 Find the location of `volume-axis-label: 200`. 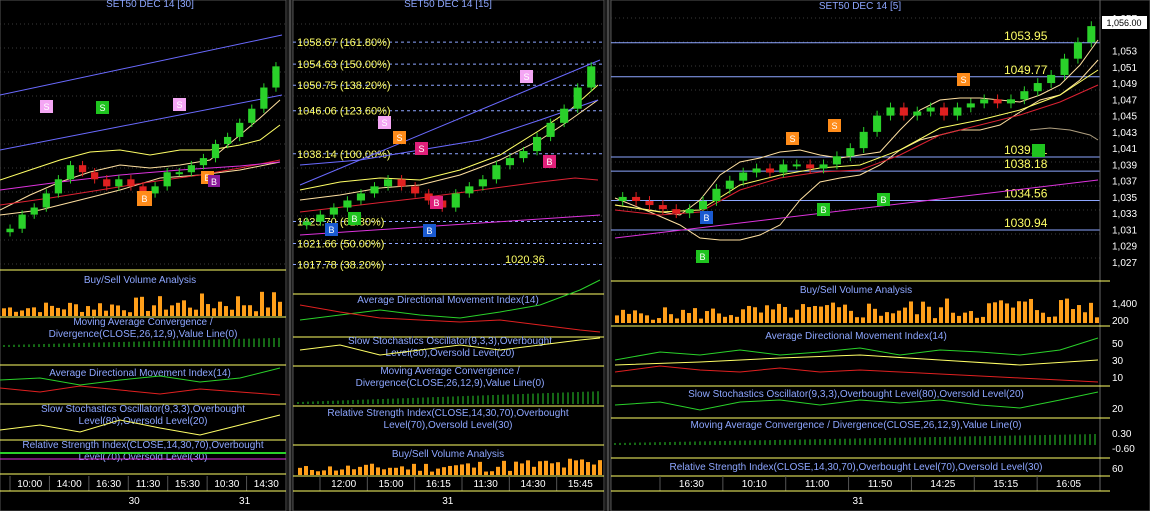

volume-axis-label: 200 is located at coordinates (1120, 321).